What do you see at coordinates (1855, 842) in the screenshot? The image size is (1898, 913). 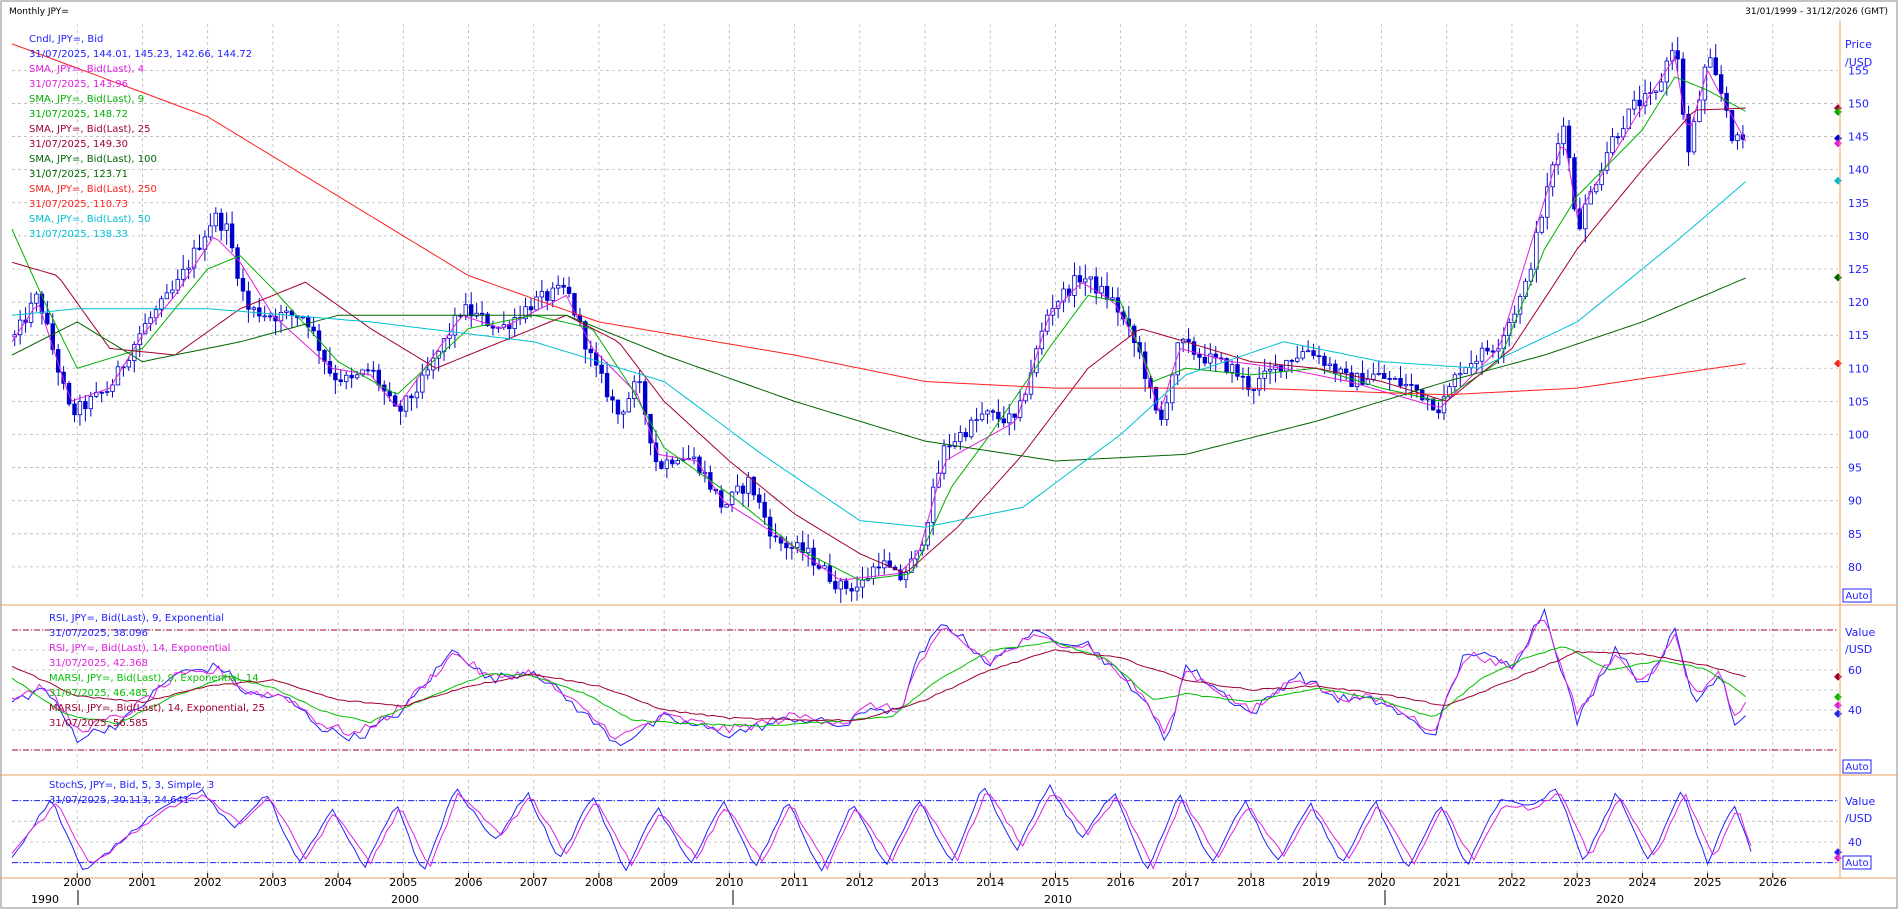 I see `stoch-tick-label: 40` at bounding box center [1855, 842].